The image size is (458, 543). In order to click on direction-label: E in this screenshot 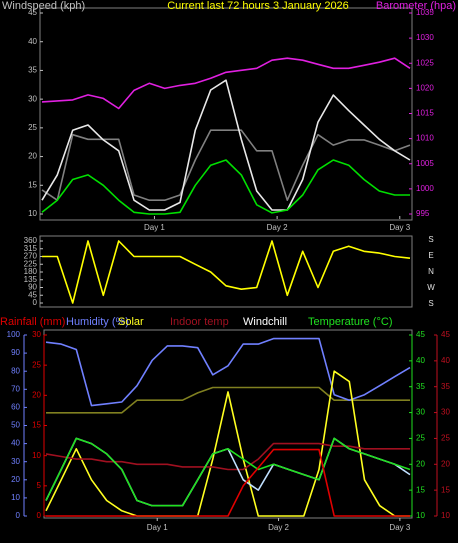, I will do `click(430, 255)`.